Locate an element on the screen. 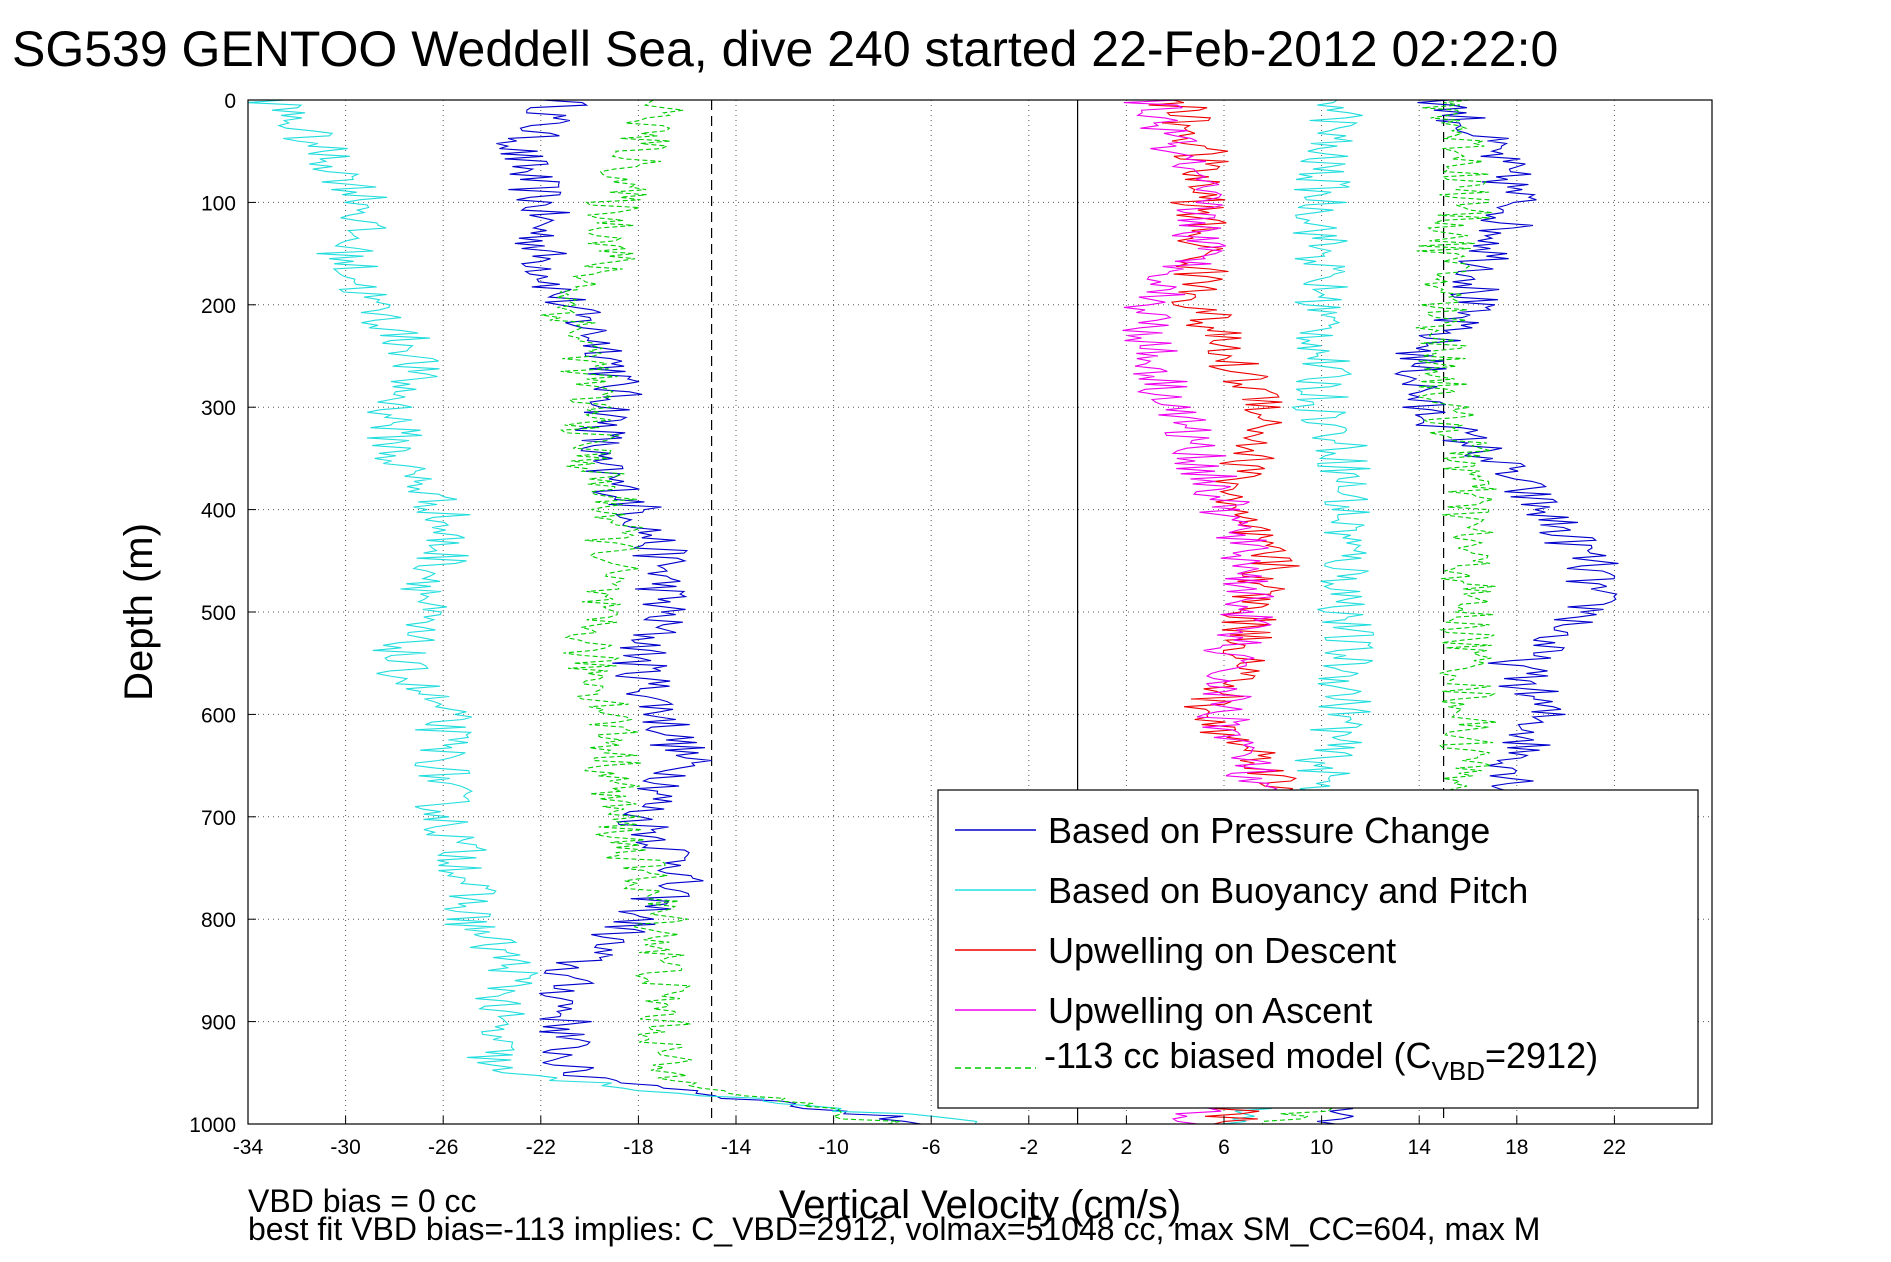 This screenshot has width=1891, height=1262. legend-box is located at coordinates (1318, 949).